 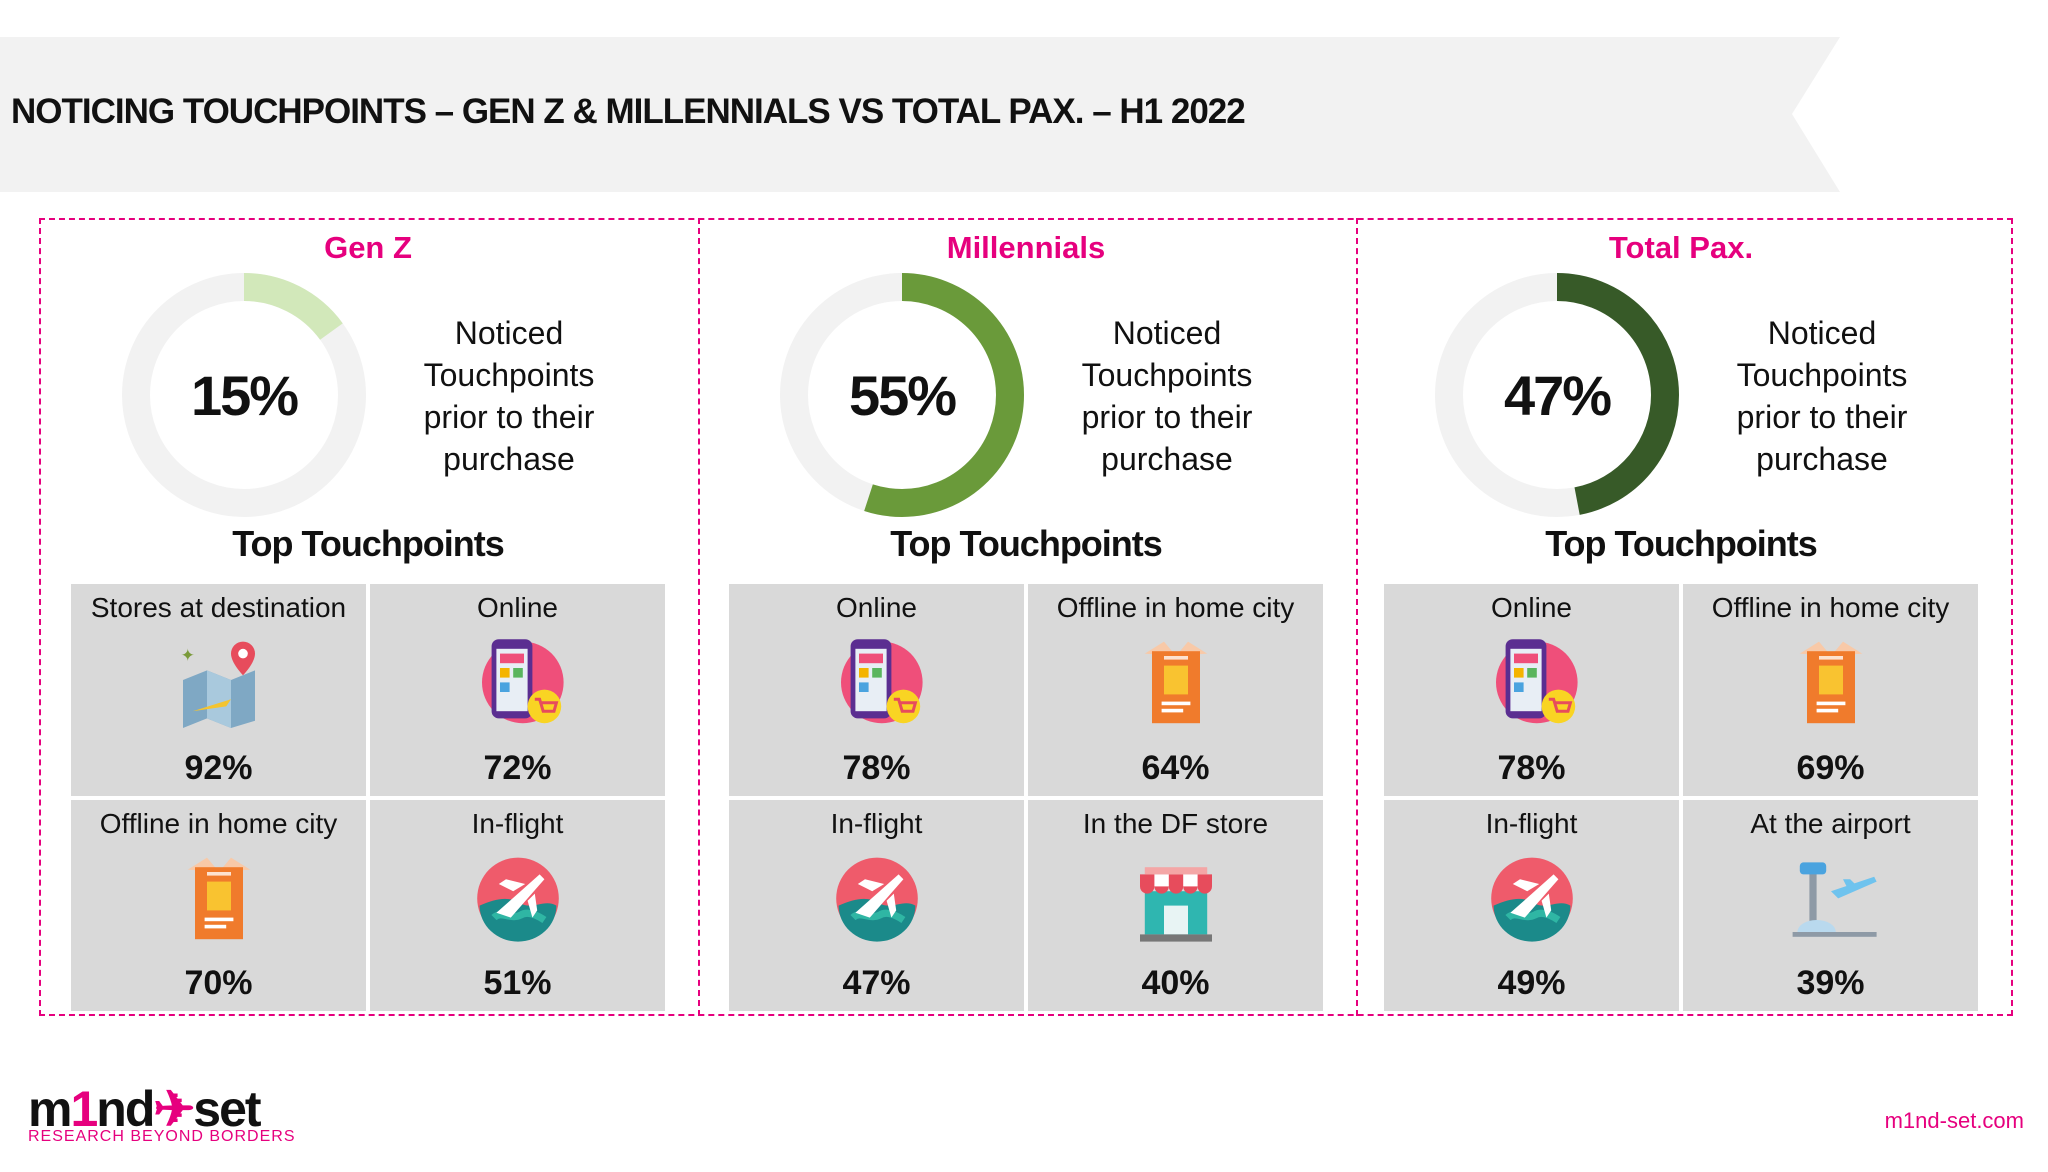 I want to click on touchpoint-tile: In-flight 49%, so click(x=1531, y=905).